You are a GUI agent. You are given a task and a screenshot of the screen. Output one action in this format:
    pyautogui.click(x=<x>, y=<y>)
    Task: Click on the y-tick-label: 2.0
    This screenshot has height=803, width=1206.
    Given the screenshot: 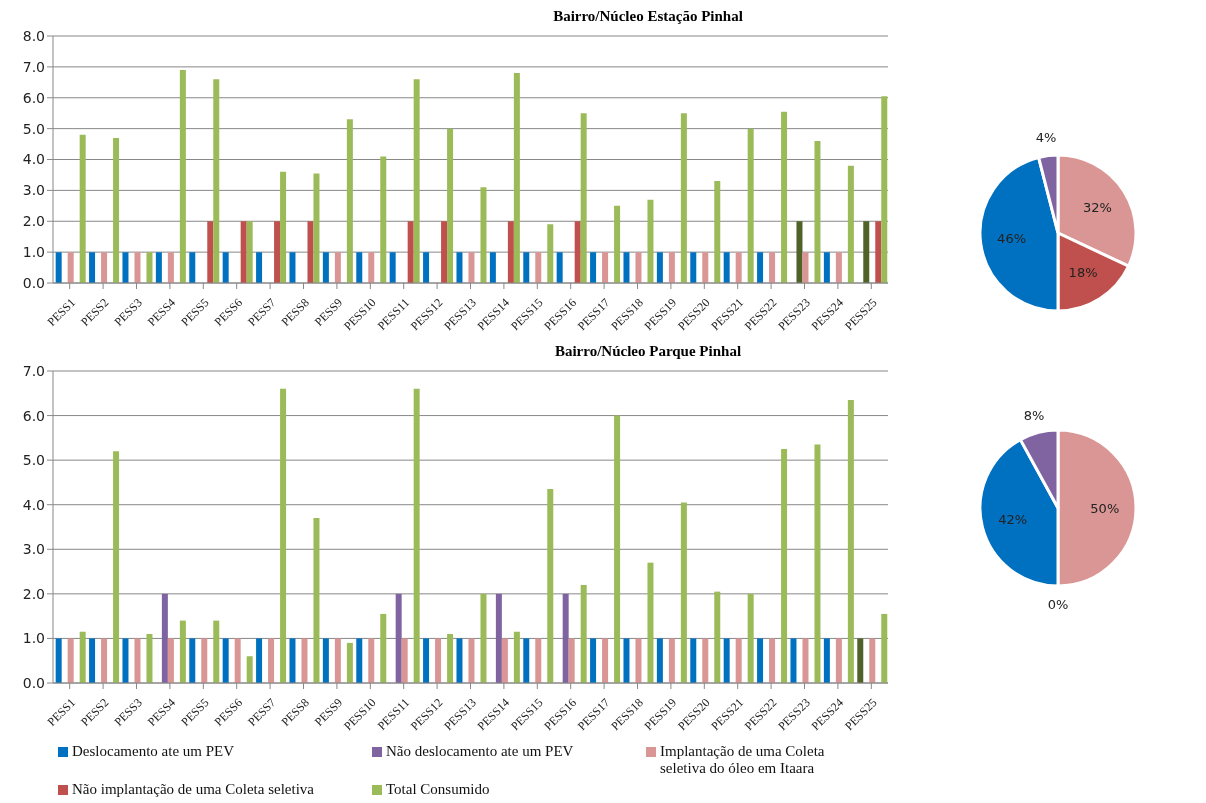 What is the action you would take?
    pyautogui.click(x=33, y=593)
    